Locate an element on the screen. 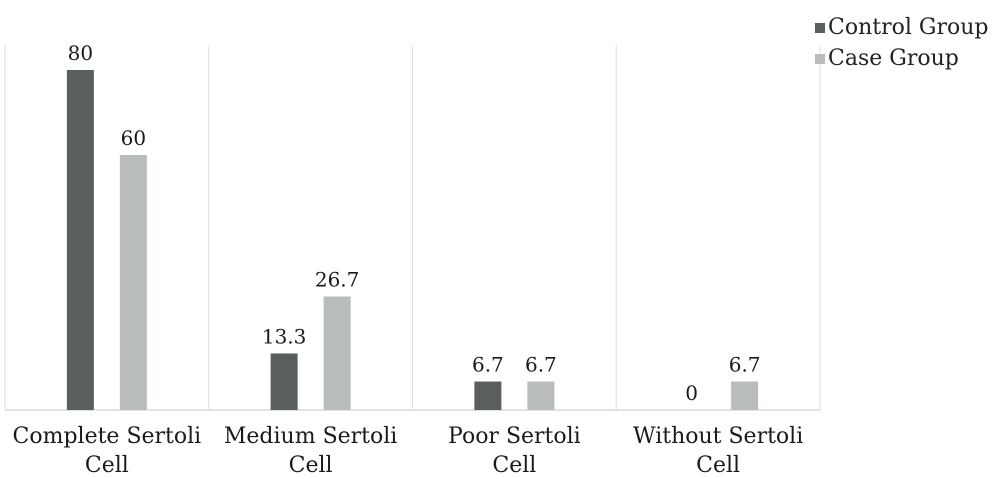 This screenshot has width=1000, height=479. legend-swatch-control-group is located at coordinates (820, 27).